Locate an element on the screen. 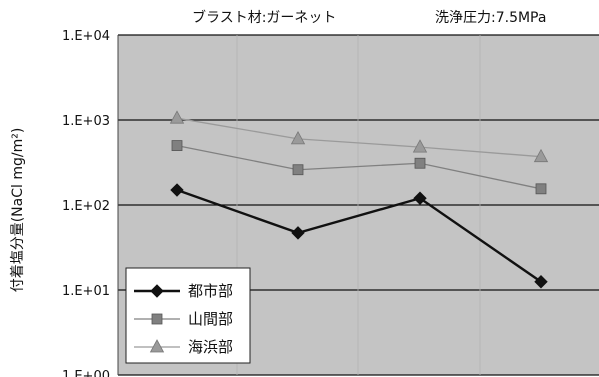 The width and height of the screenshot is (599, 377). y-axis-ticks: 1.E+00 1.E+01 1.E+02 1.E+03 1.E+04 is located at coordinates (86, 203).